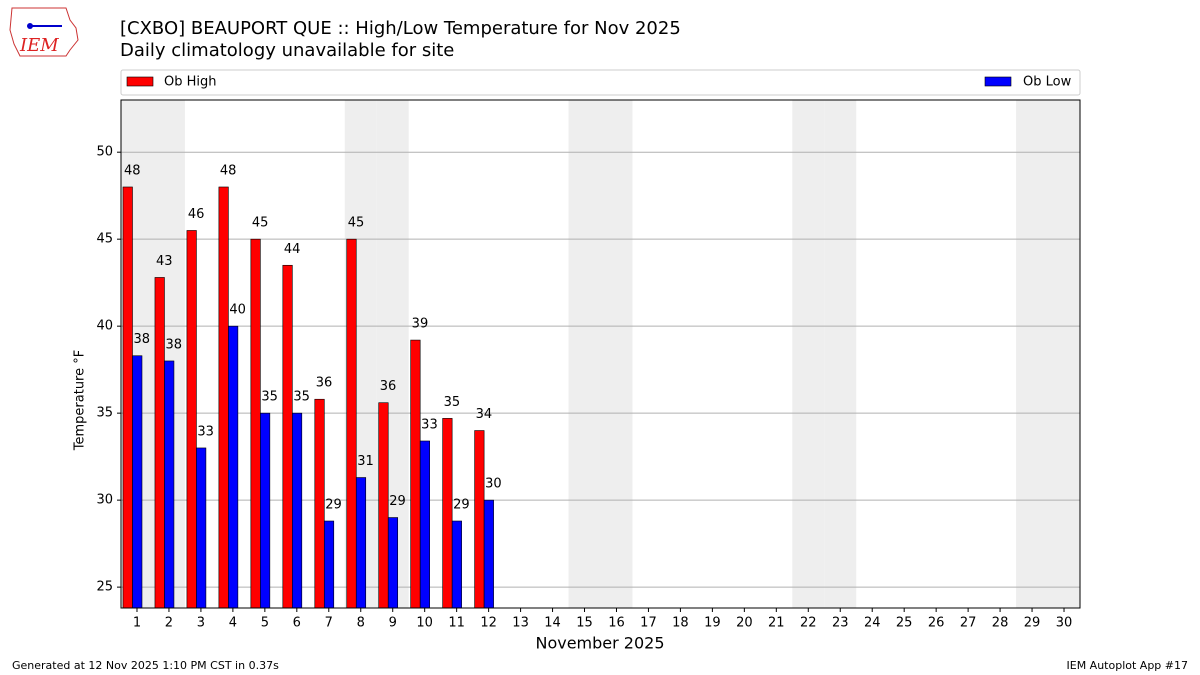 This screenshot has width=1200, height=675. What do you see at coordinates (201, 623) in the screenshot?
I see `x-tick-label: 3` at bounding box center [201, 623].